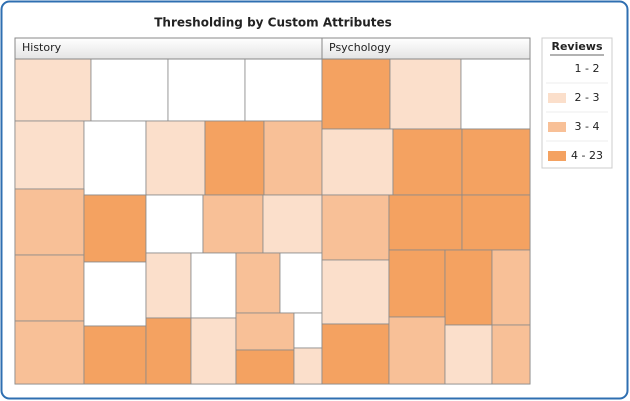 The width and height of the screenshot is (630, 401). Describe the element at coordinates (587, 97) in the screenshot. I see `legend-label: 2 - 3` at that location.